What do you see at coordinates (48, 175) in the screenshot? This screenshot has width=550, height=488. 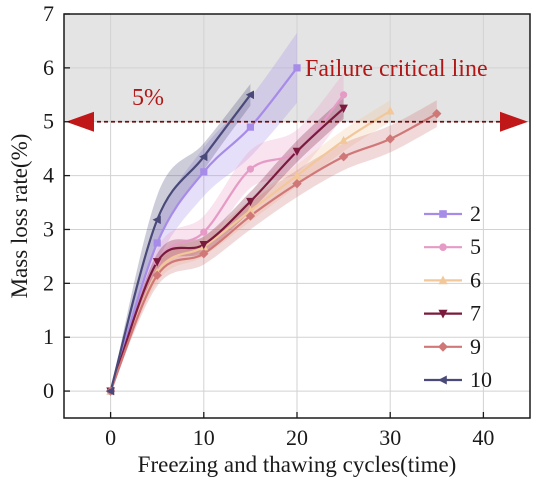 I see `y-tick-label: 4` at bounding box center [48, 175].